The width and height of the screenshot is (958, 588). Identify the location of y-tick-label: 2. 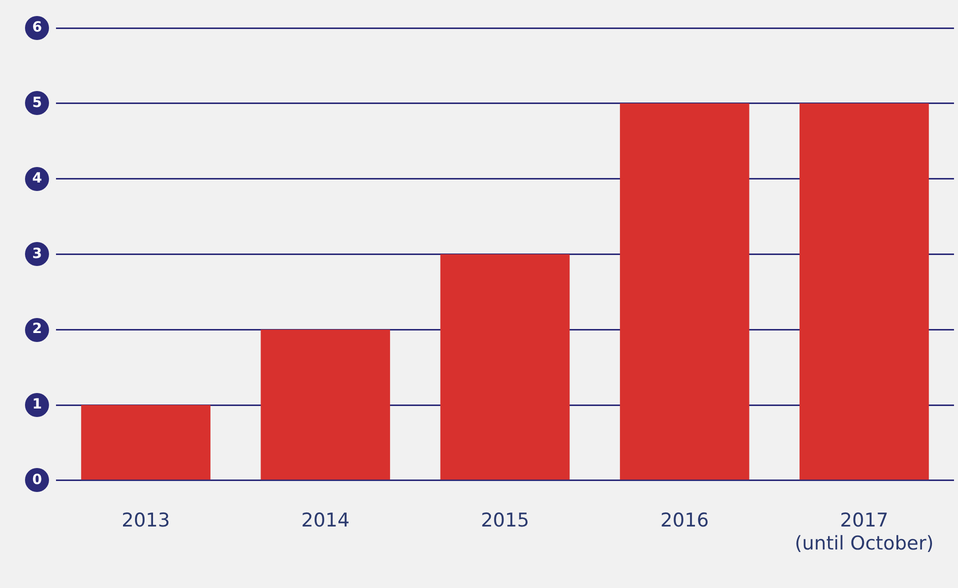
(37, 329).